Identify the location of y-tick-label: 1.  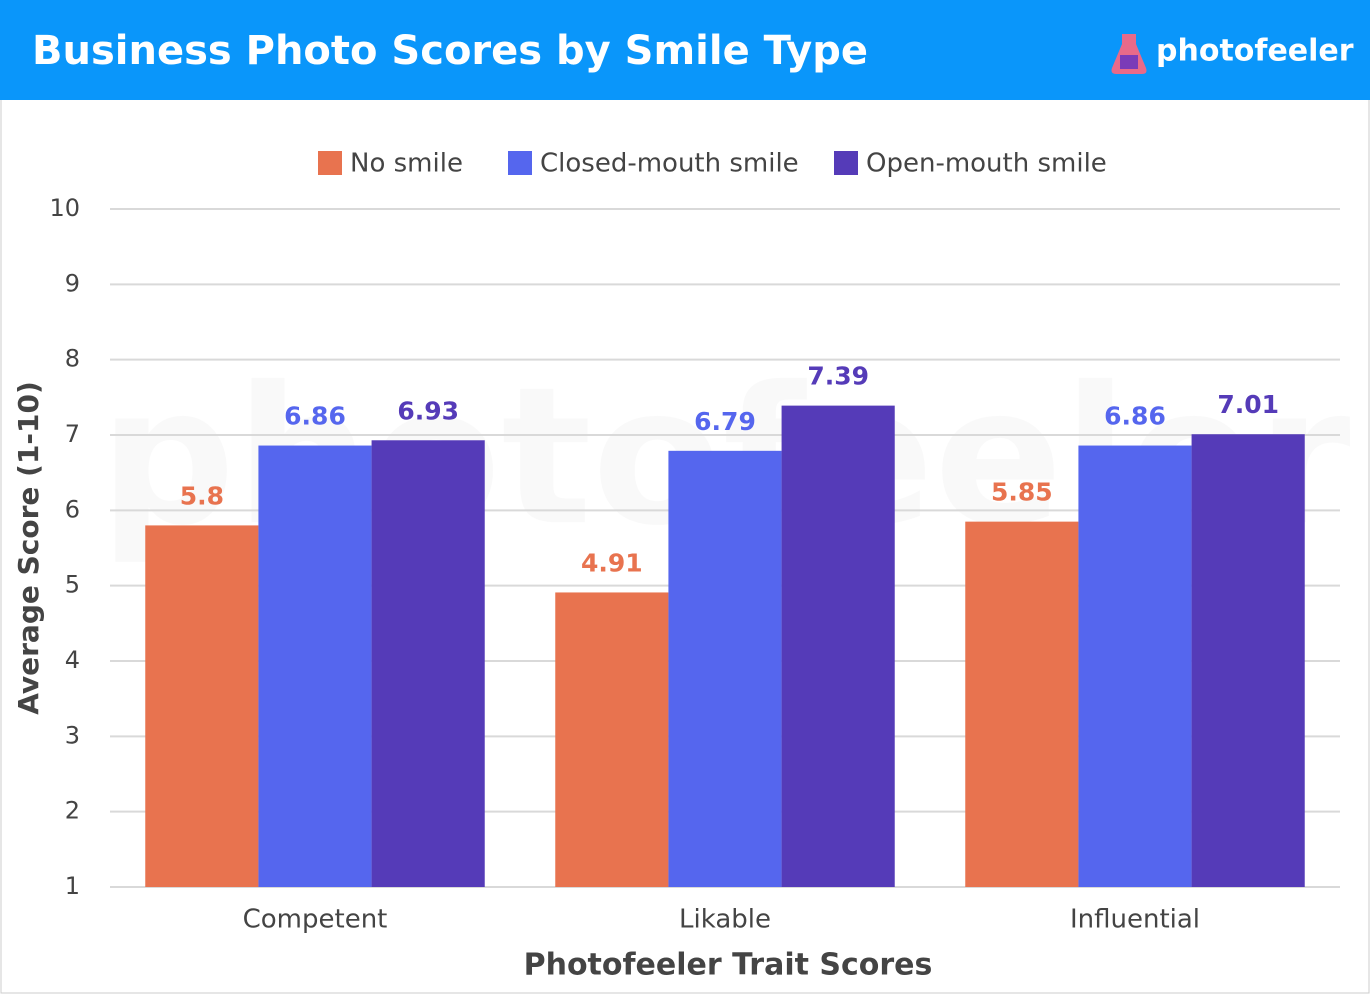
(72, 886).